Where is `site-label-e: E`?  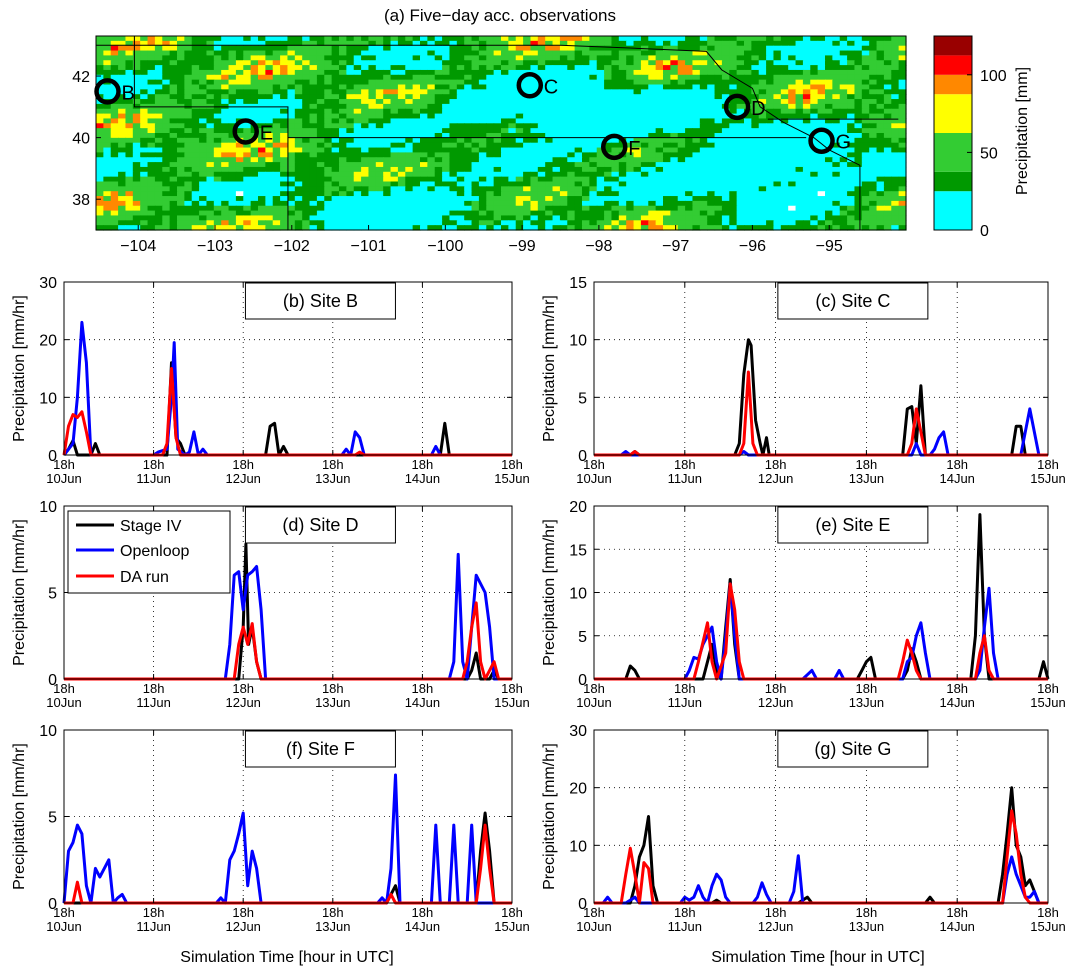 site-label-e: E is located at coordinates (266, 133).